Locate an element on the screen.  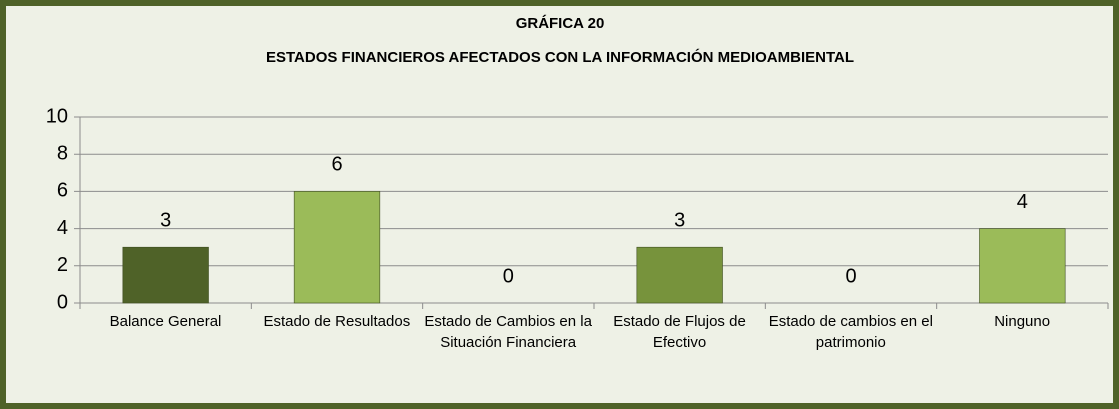
x-tick-label: Balance General is located at coordinates (165, 321).